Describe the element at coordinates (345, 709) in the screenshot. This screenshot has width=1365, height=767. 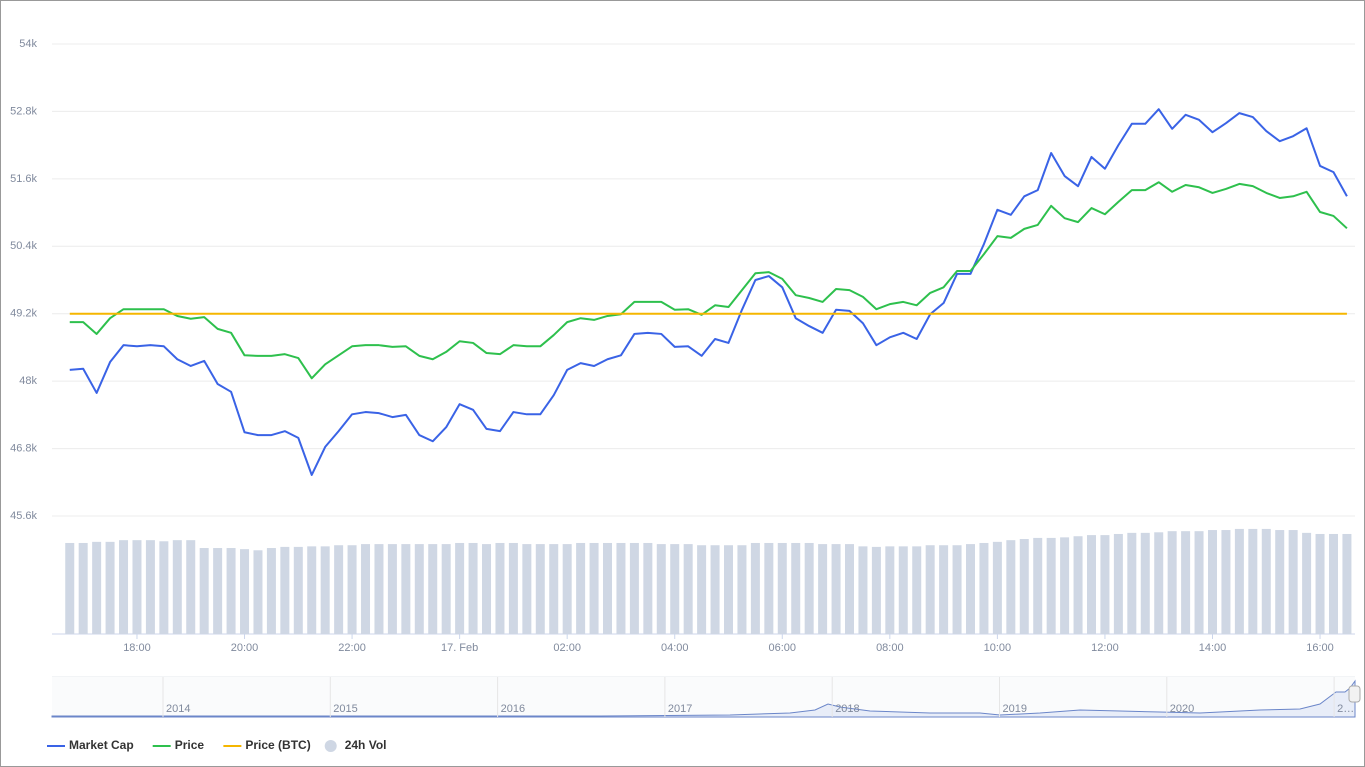
I see `navigator-label: 2015` at that location.